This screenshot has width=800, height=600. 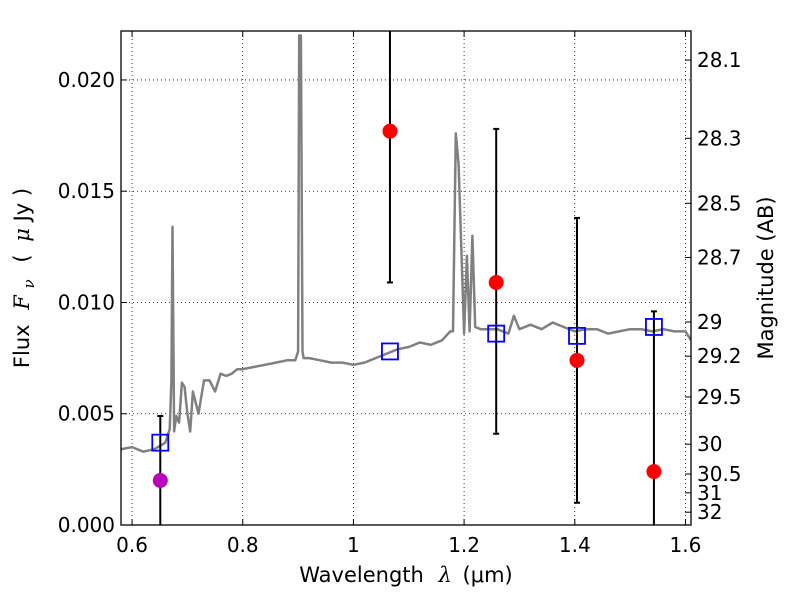 I want to click on y-axis-title-units-mu: μ, so click(x=22, y=235).